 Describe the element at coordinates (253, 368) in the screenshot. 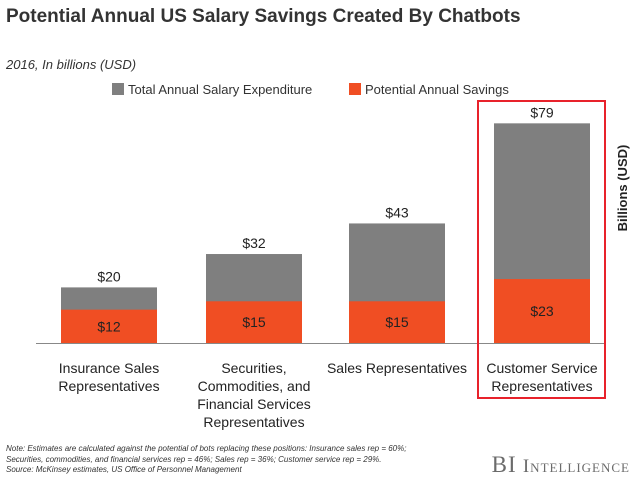

I see `category-label-1-0: Securities,` at that location.